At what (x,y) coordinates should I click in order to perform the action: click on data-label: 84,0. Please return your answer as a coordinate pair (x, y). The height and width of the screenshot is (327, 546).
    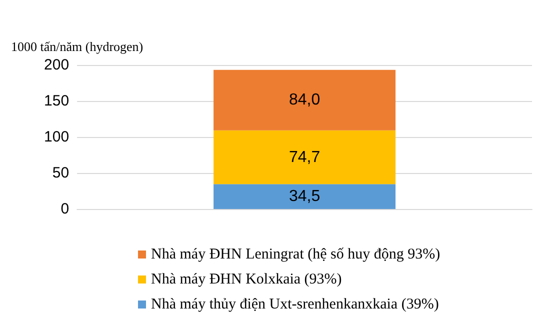
    Looking at the image, I should click on (304, 100).